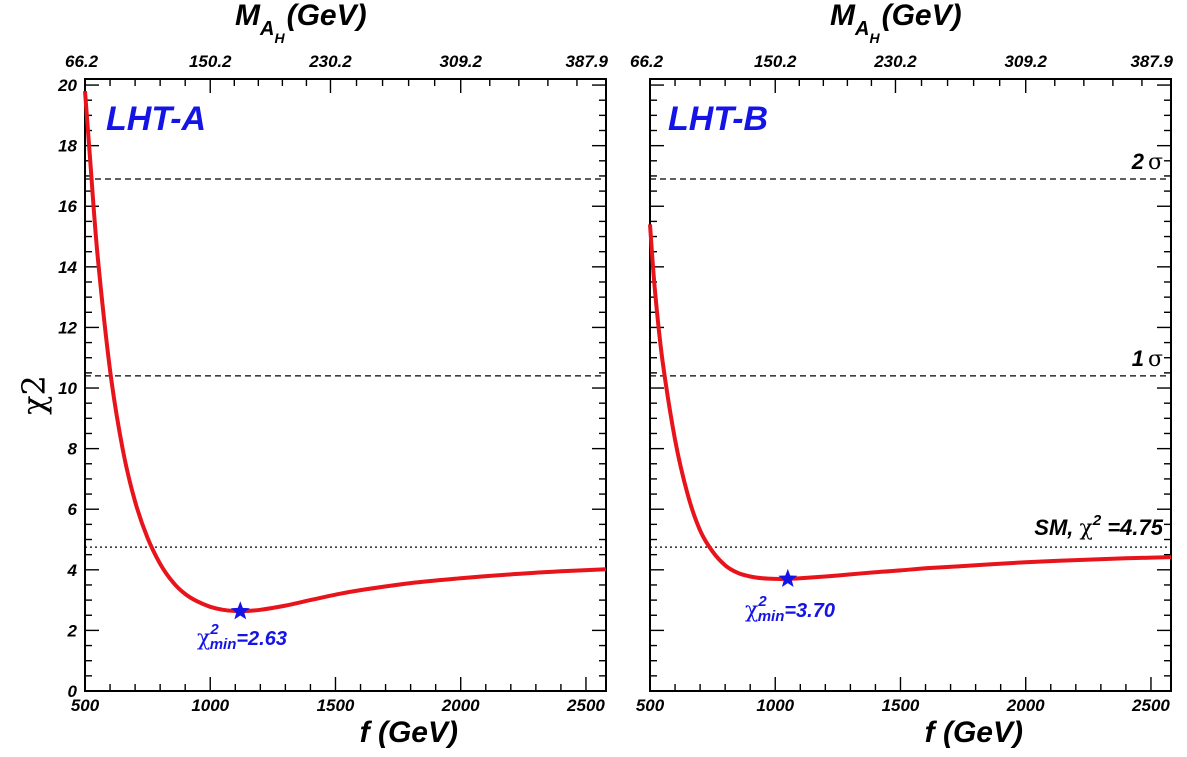 The height and width of the screenshot is (757, 1187). What do you see at coordinates (72, 570) in the screenshot?
I see `y-tick-label: 4` at bounding box center [72, 570].